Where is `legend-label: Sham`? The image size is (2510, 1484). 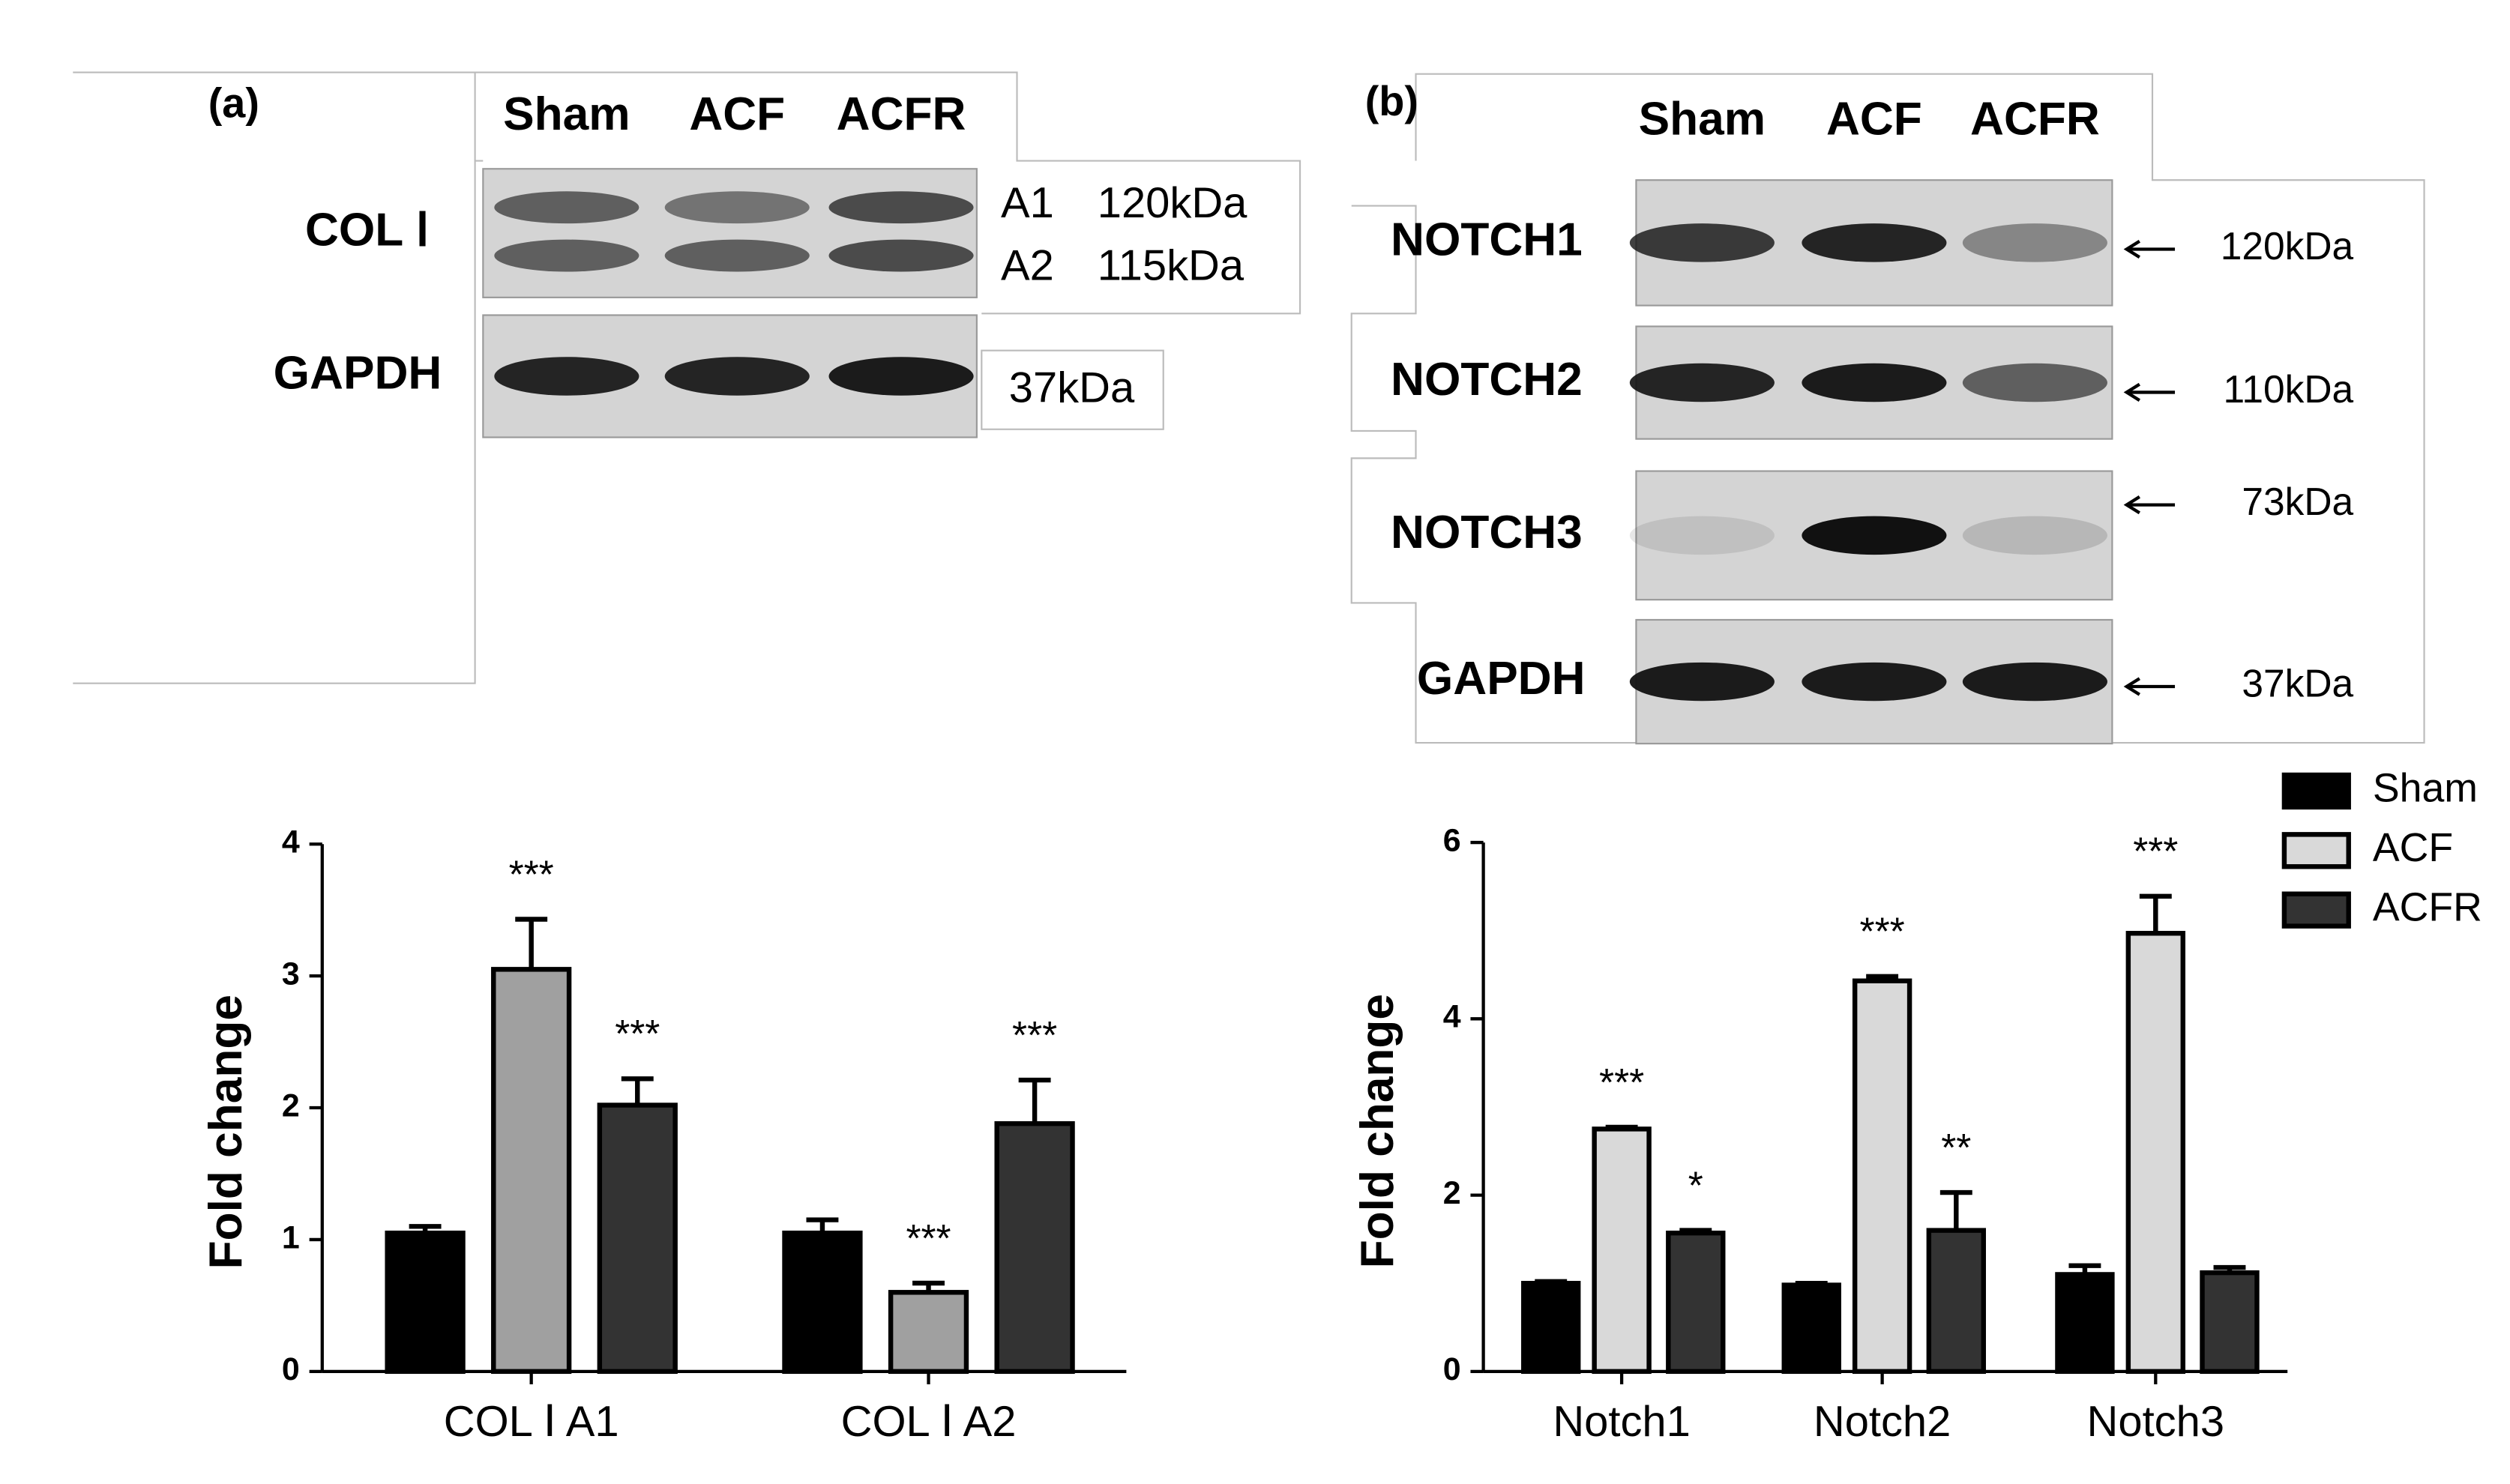
legend-label: Sham is located at coordinates (2425, 788).